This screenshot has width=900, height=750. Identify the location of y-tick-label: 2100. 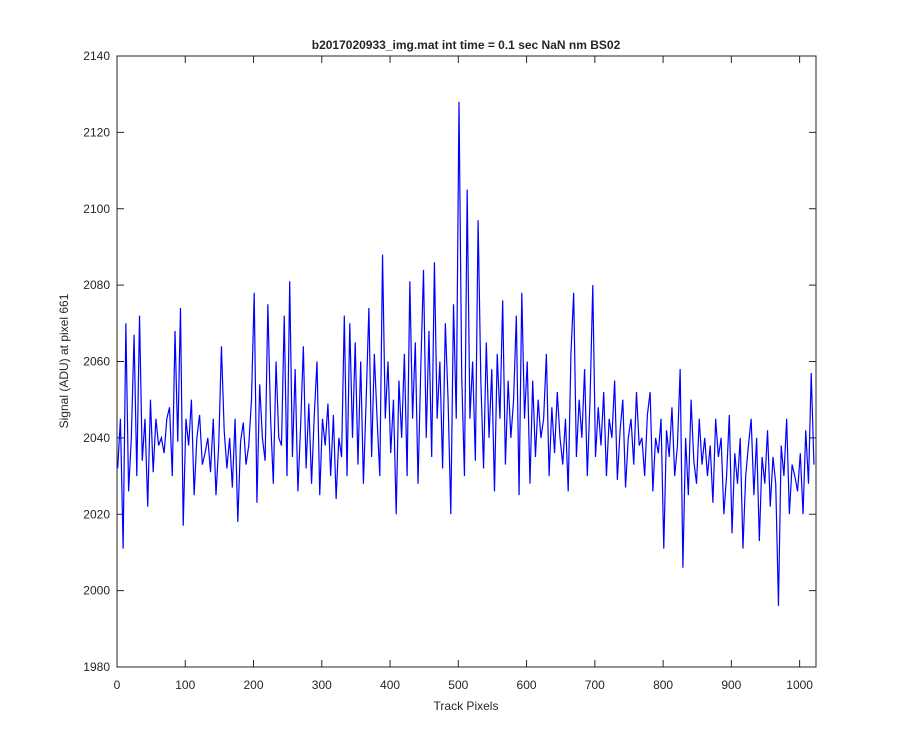
(96, 209).